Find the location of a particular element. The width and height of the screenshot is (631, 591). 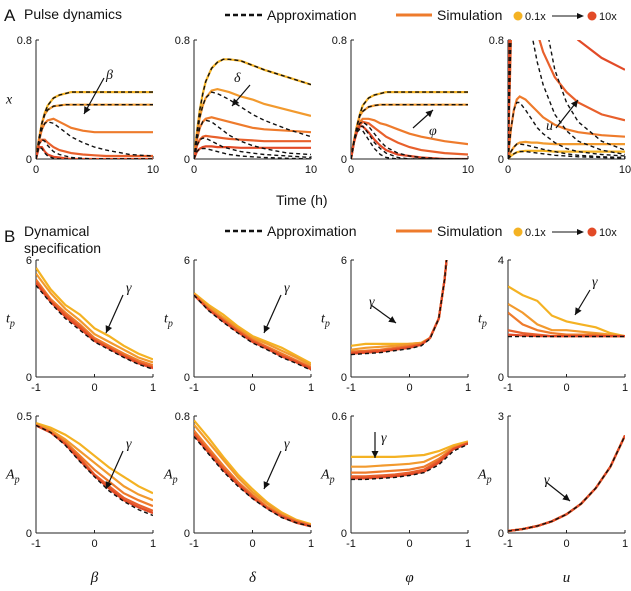

panel-A3: 0 0.8 0 10 φ is located at coordinates (403, 105).